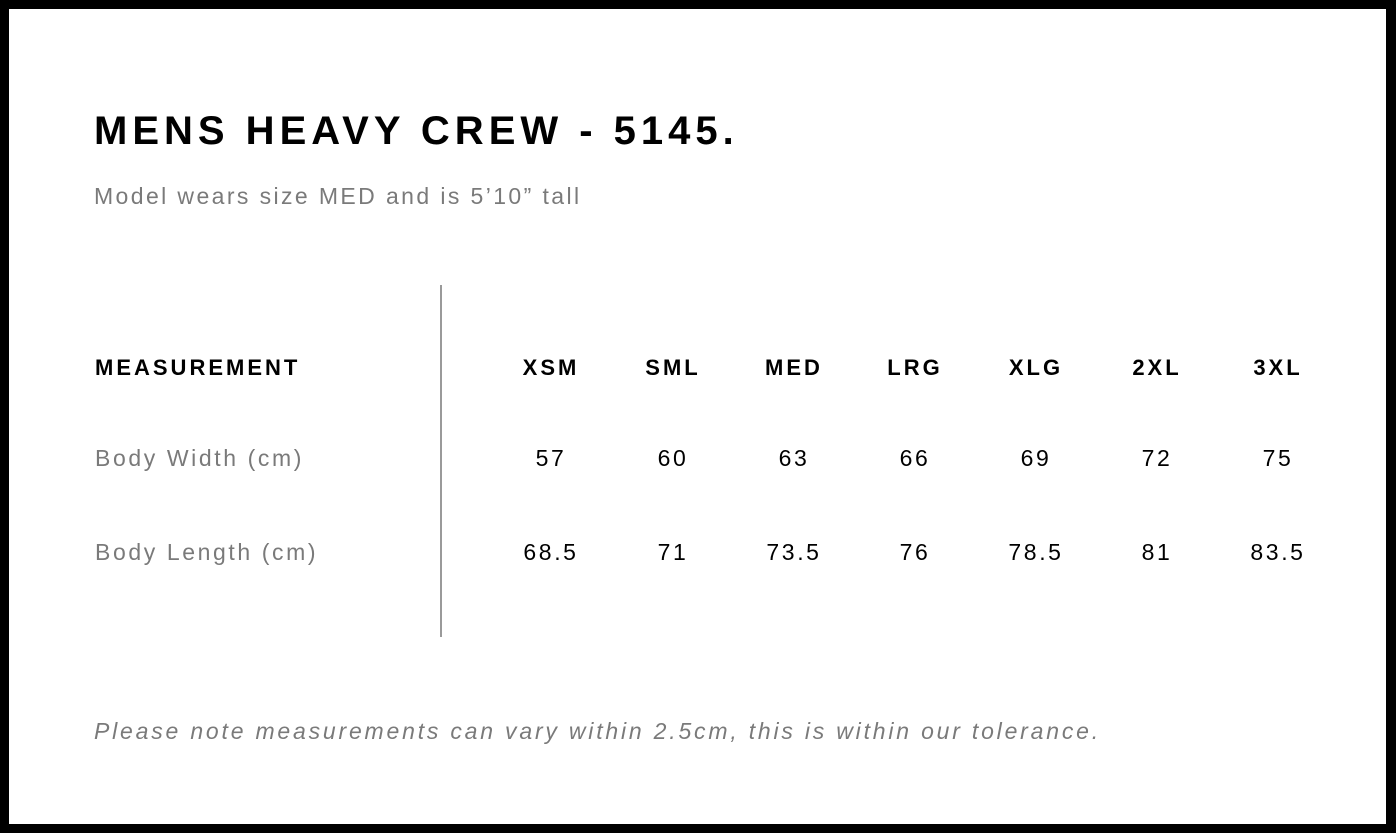 This screenshot has height=833, width=1396. Describe the element at coordinates (1157, 458) in the screenshot. I see `table-cell: 72` at that location.